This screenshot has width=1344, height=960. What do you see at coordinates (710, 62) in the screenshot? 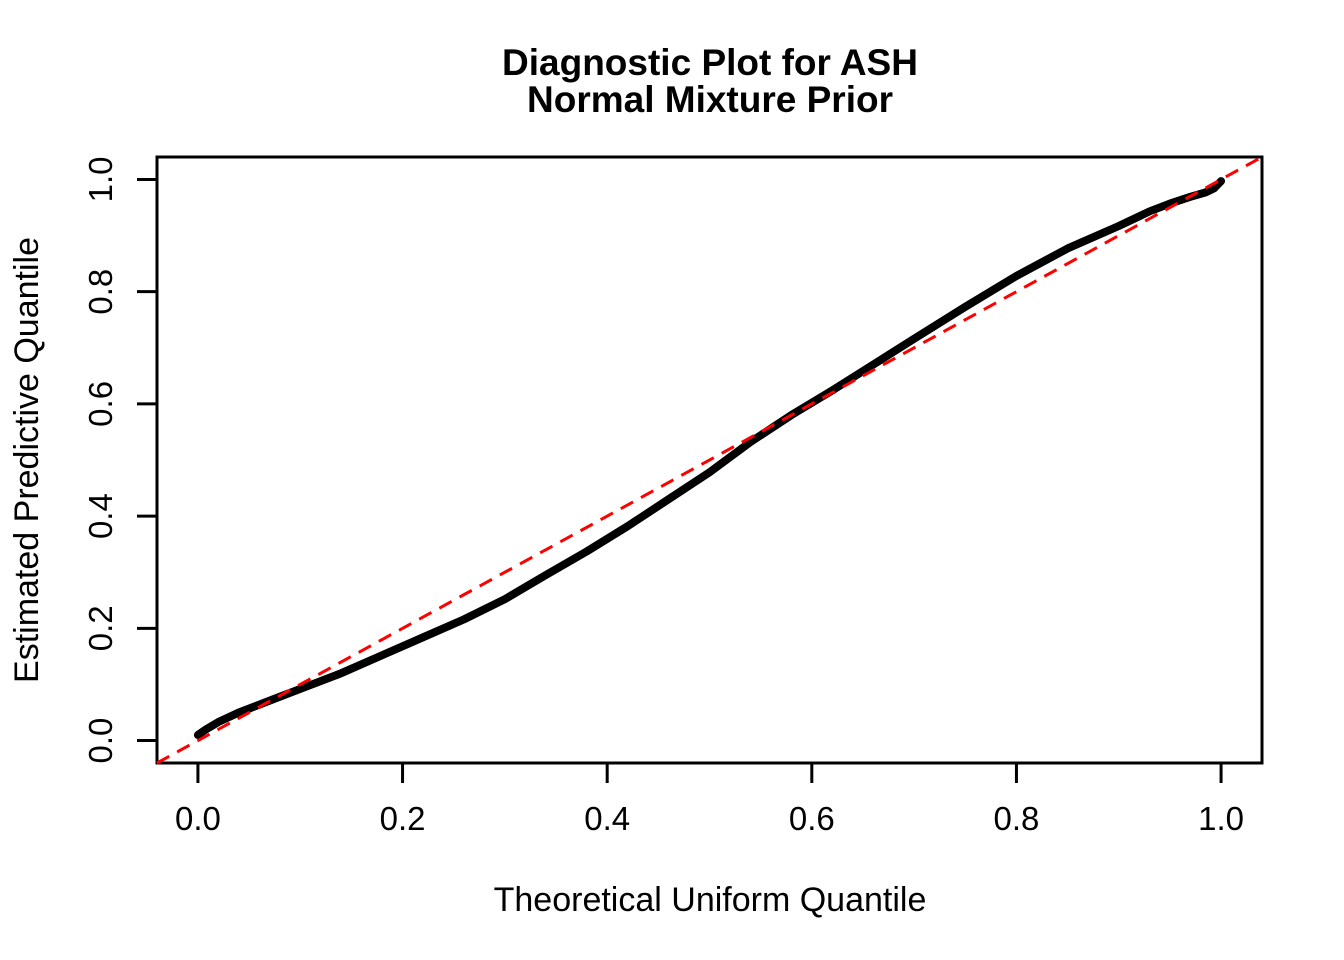
I see `plot-title-line-1: Diagnostic Plot for ASH` at bounding box center [710, 62].